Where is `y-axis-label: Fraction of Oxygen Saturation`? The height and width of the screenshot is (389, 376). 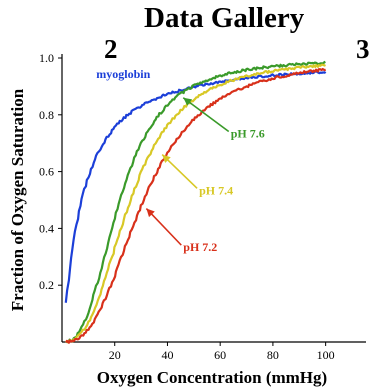 y-axis-label: Fraction of Oxygen Saturation is located at coordinates (17, 199).